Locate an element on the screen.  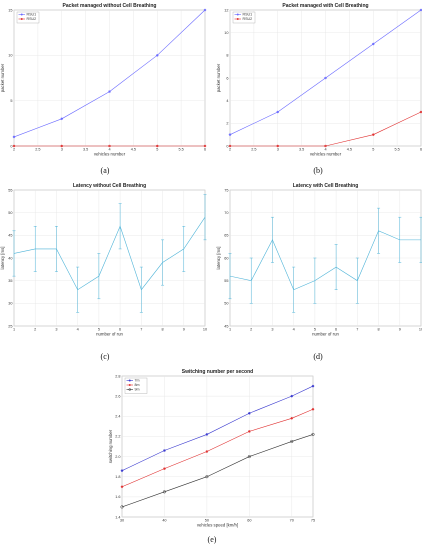
chart-c-xtick-1: 2 is located at coordinates (35, 330).